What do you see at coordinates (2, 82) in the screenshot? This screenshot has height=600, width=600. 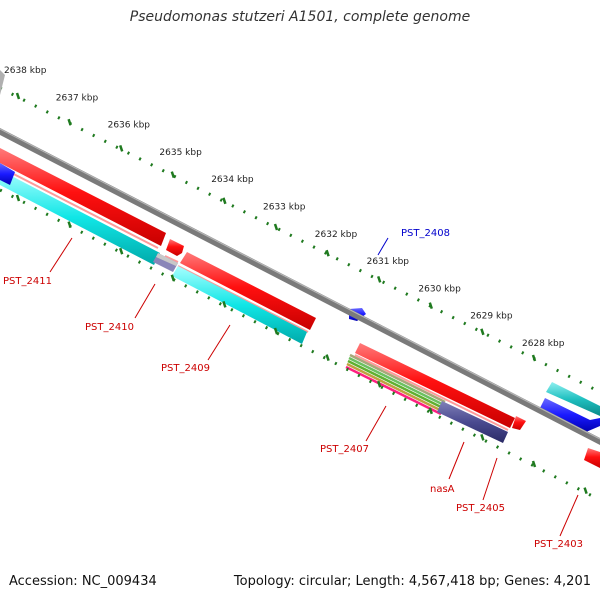 I see `grey-feature-left` at bounding box center [2, 82].